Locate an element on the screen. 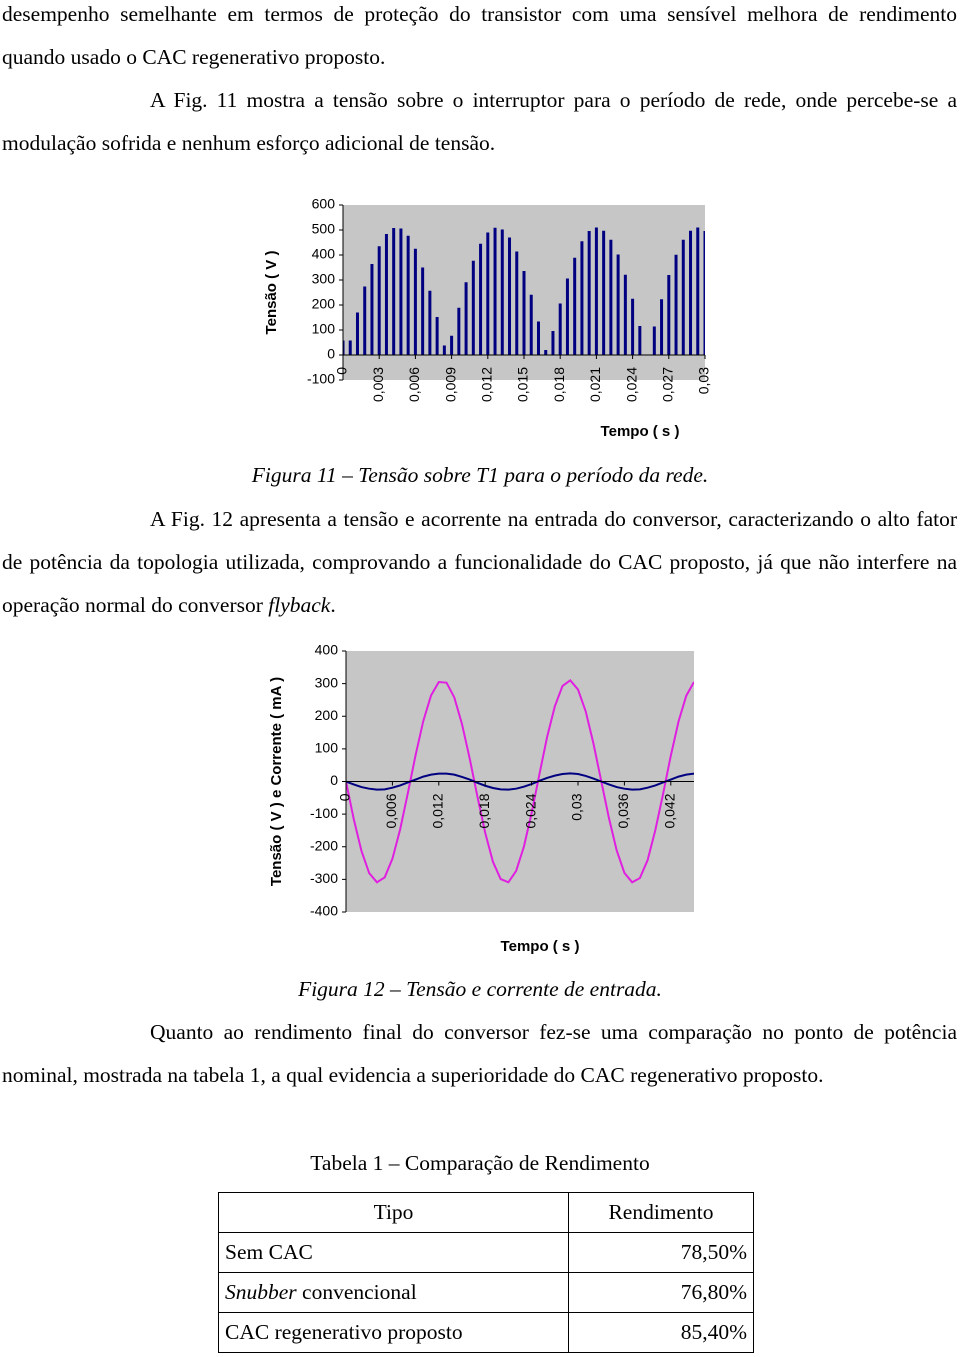  cell-text: convencional is located at coordinates (359, 1292).